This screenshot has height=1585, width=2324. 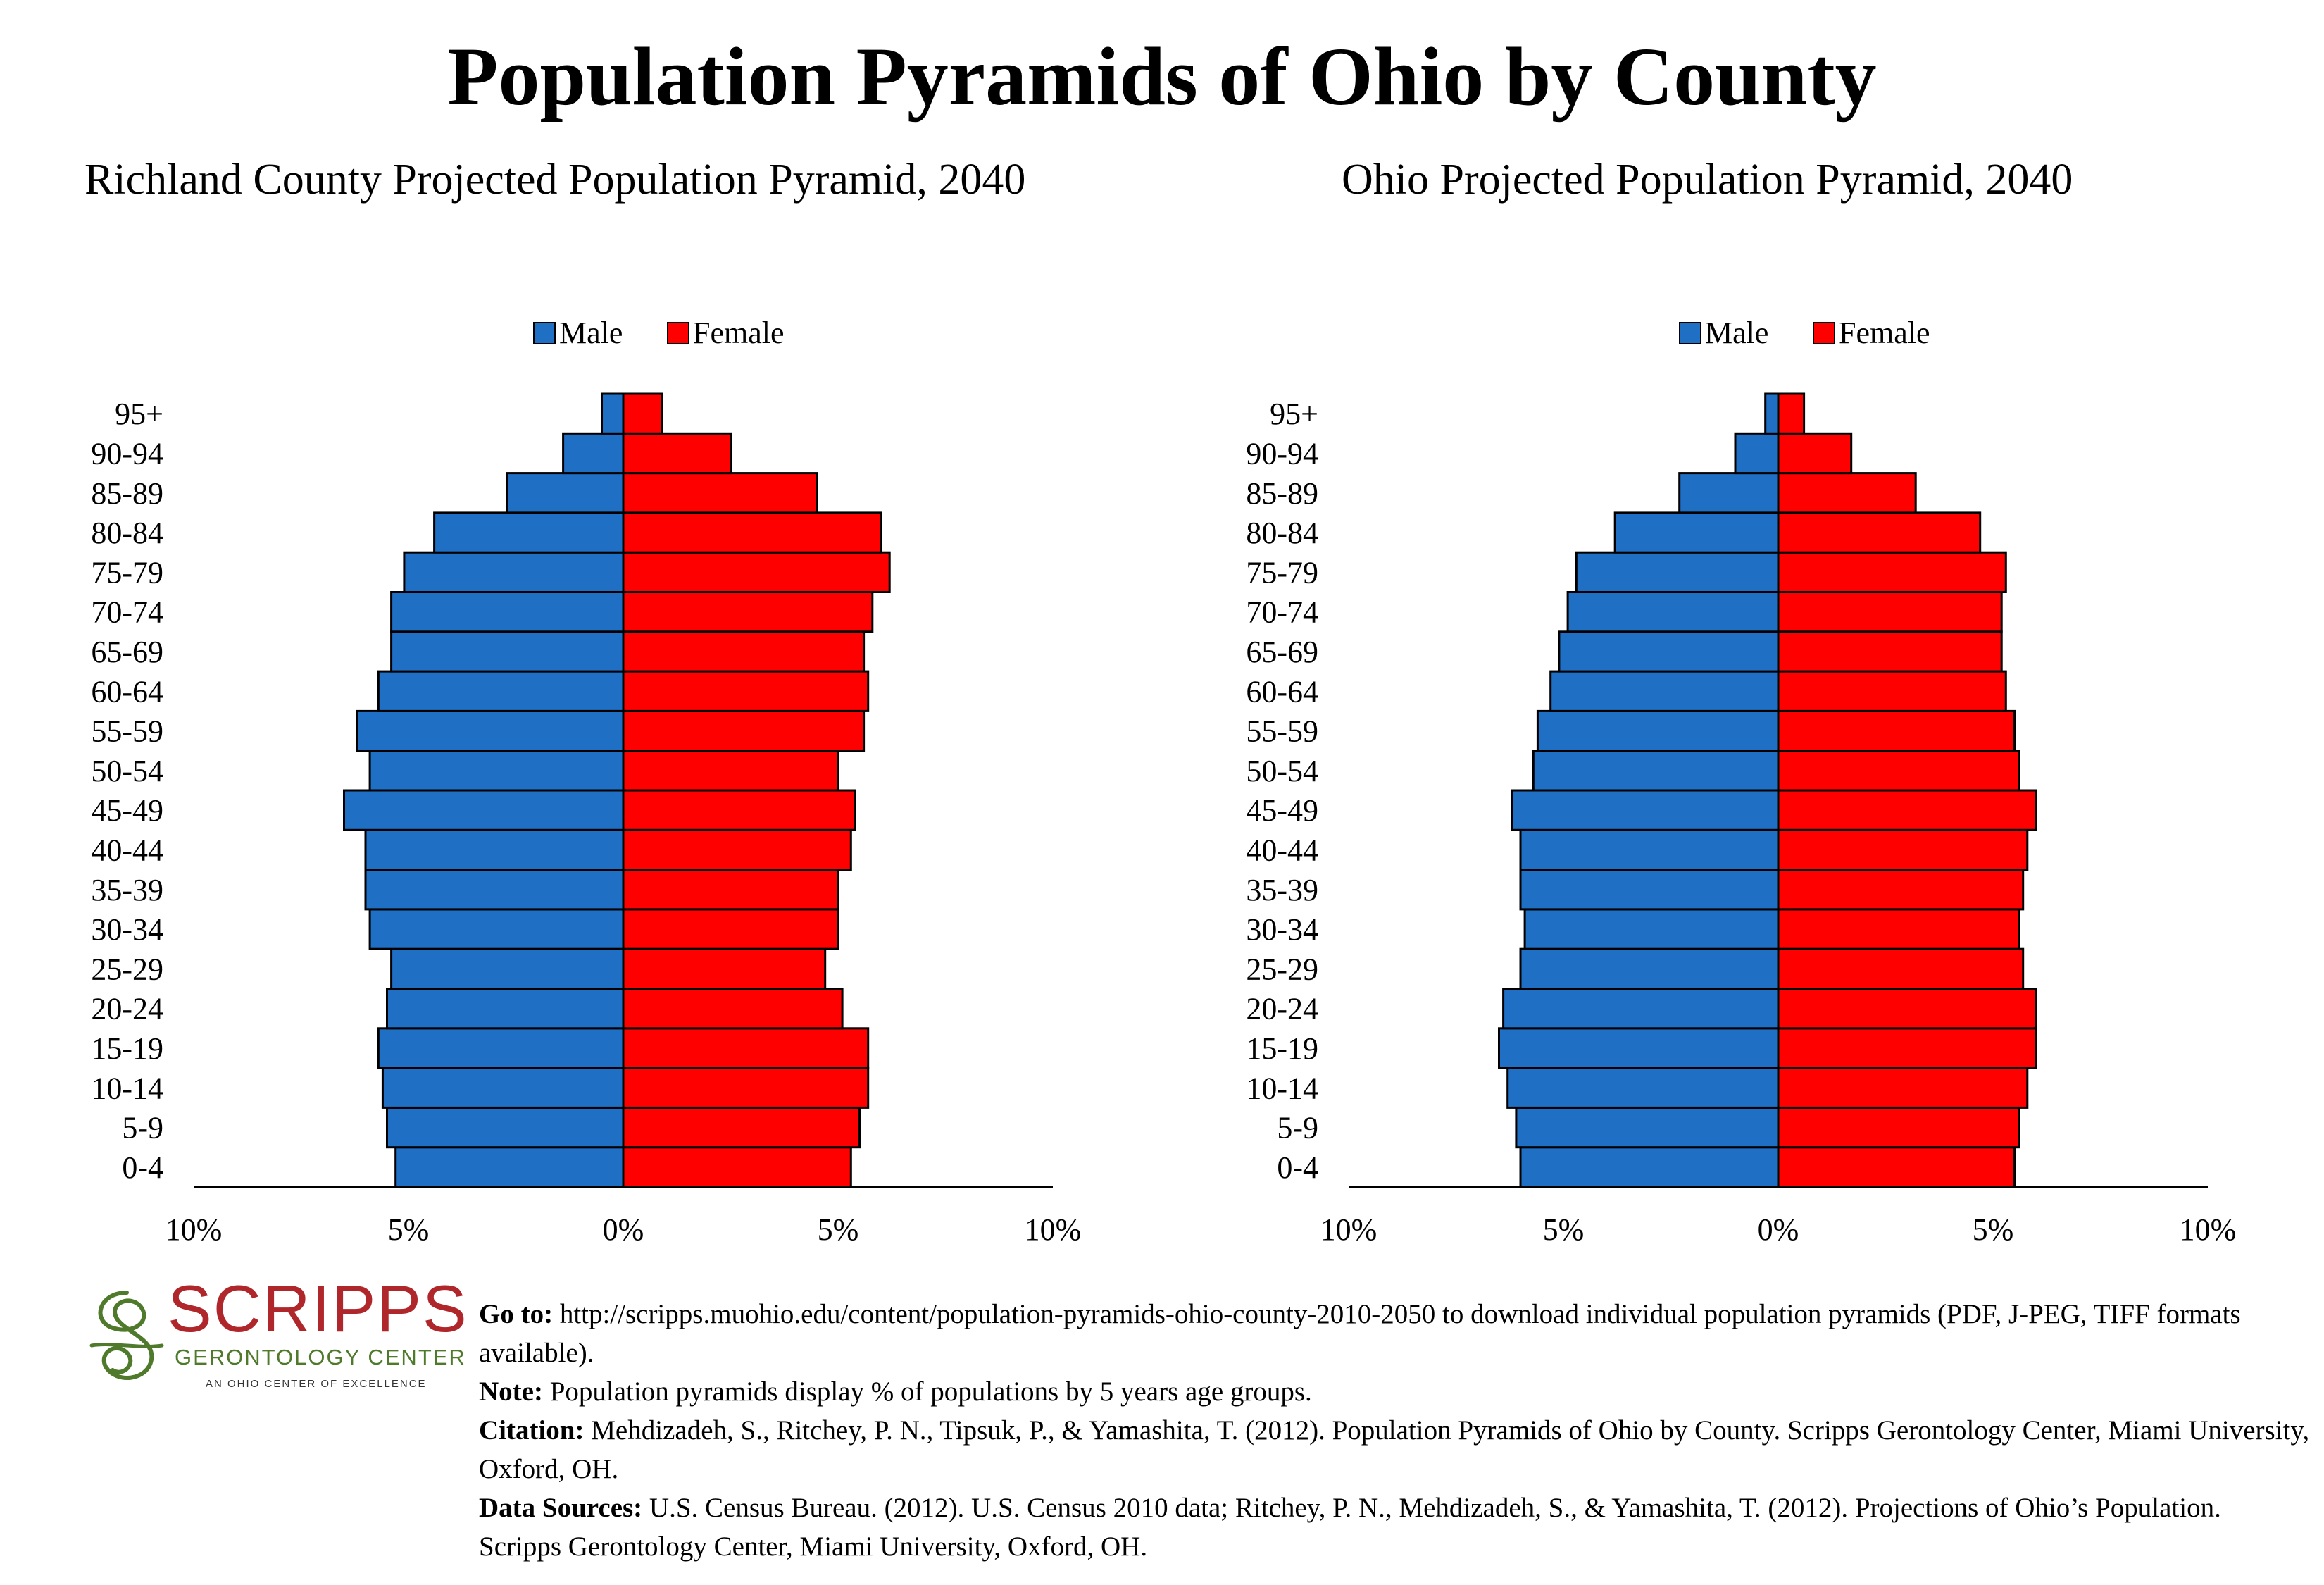 What do you see at coordinates (1297, 1167) in the screenshot?
I see `age-group-label: 0-4` at bounding box center [1297, 1167].